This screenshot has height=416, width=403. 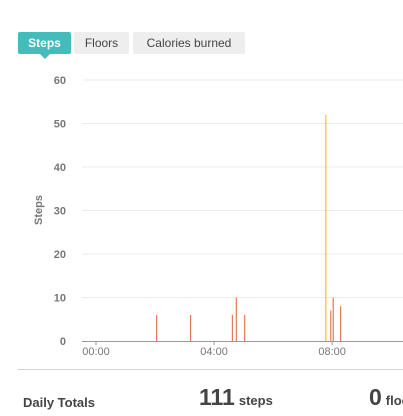 What do you see at coordinates (332, 352) in the screenshot?
I see `x-tick-label-2: 08:00` at bounding box center [332, 352].